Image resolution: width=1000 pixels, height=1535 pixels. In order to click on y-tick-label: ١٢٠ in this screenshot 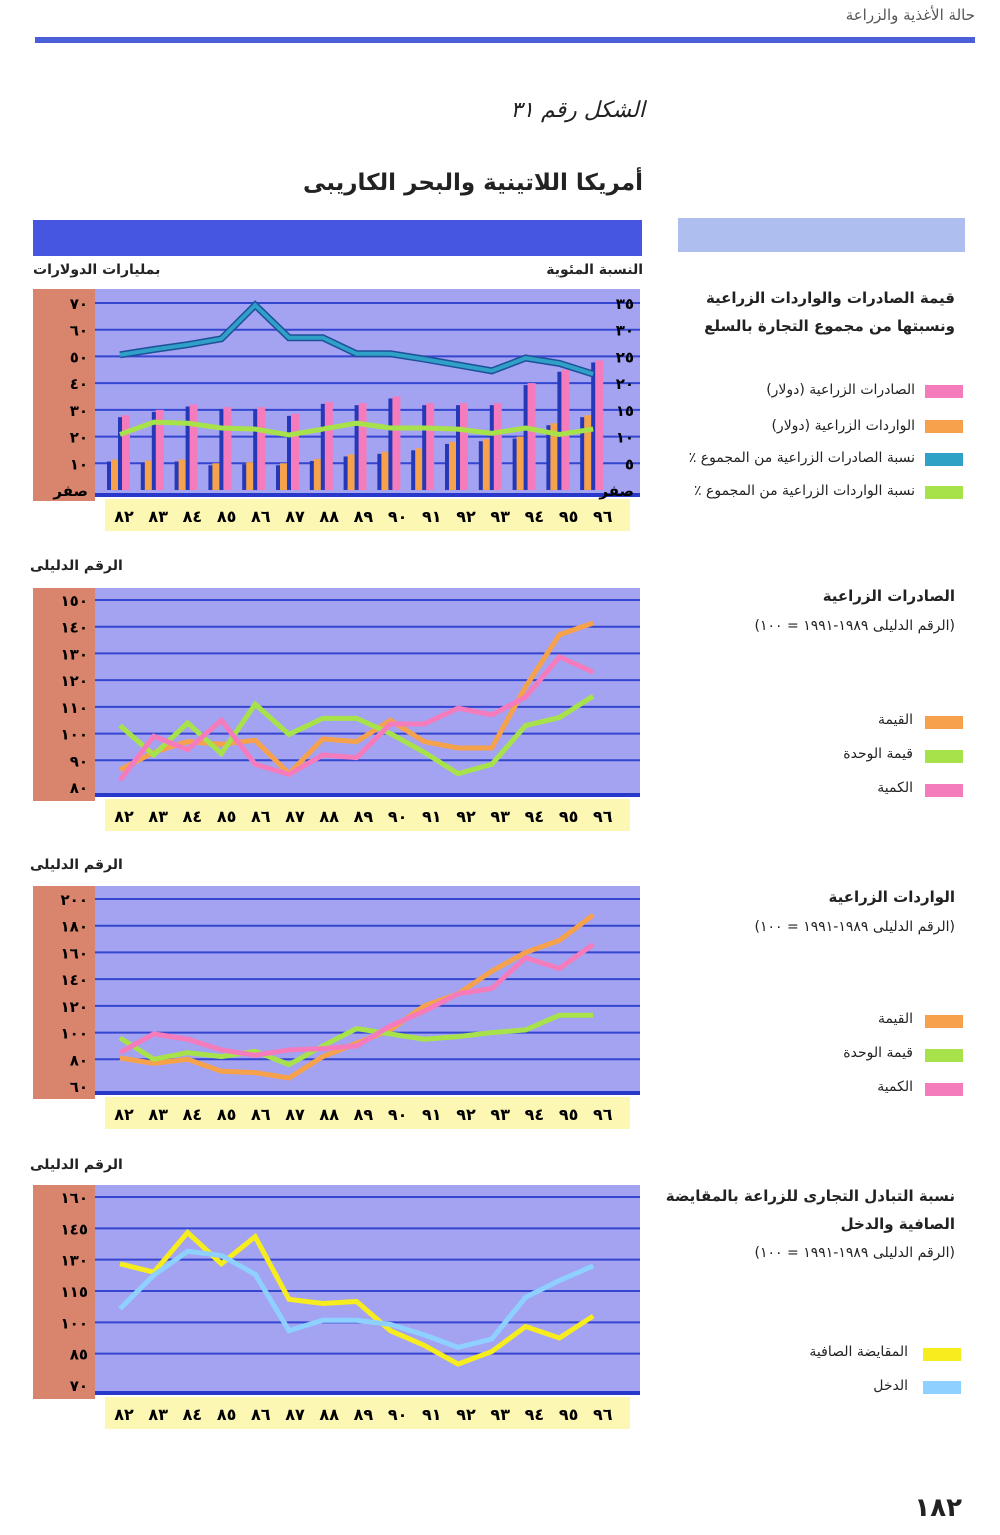, I will do `click(74, 1007)`.